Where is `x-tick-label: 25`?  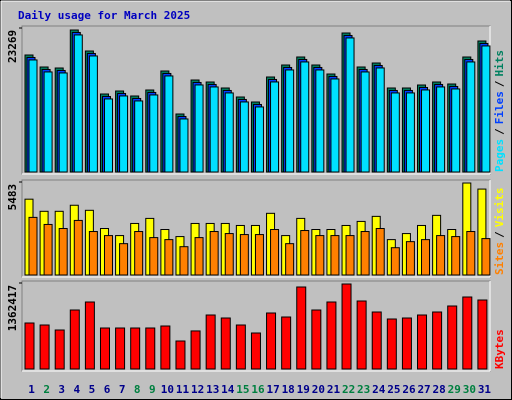
x-tick-label: 25 is located at coordinates (393, 389).